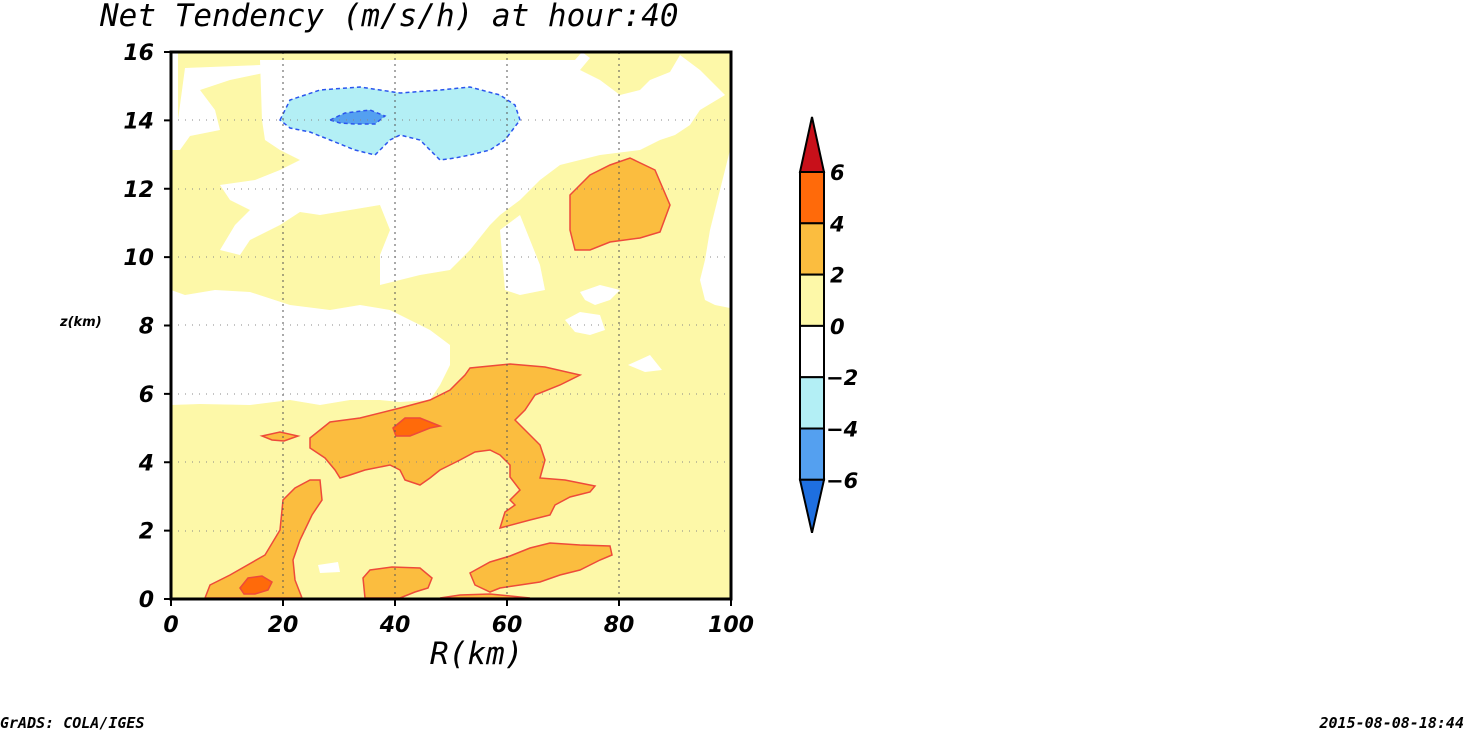 This screenshot has height=735, width=1464. I want to click on region-white-right, so click(715, 229).